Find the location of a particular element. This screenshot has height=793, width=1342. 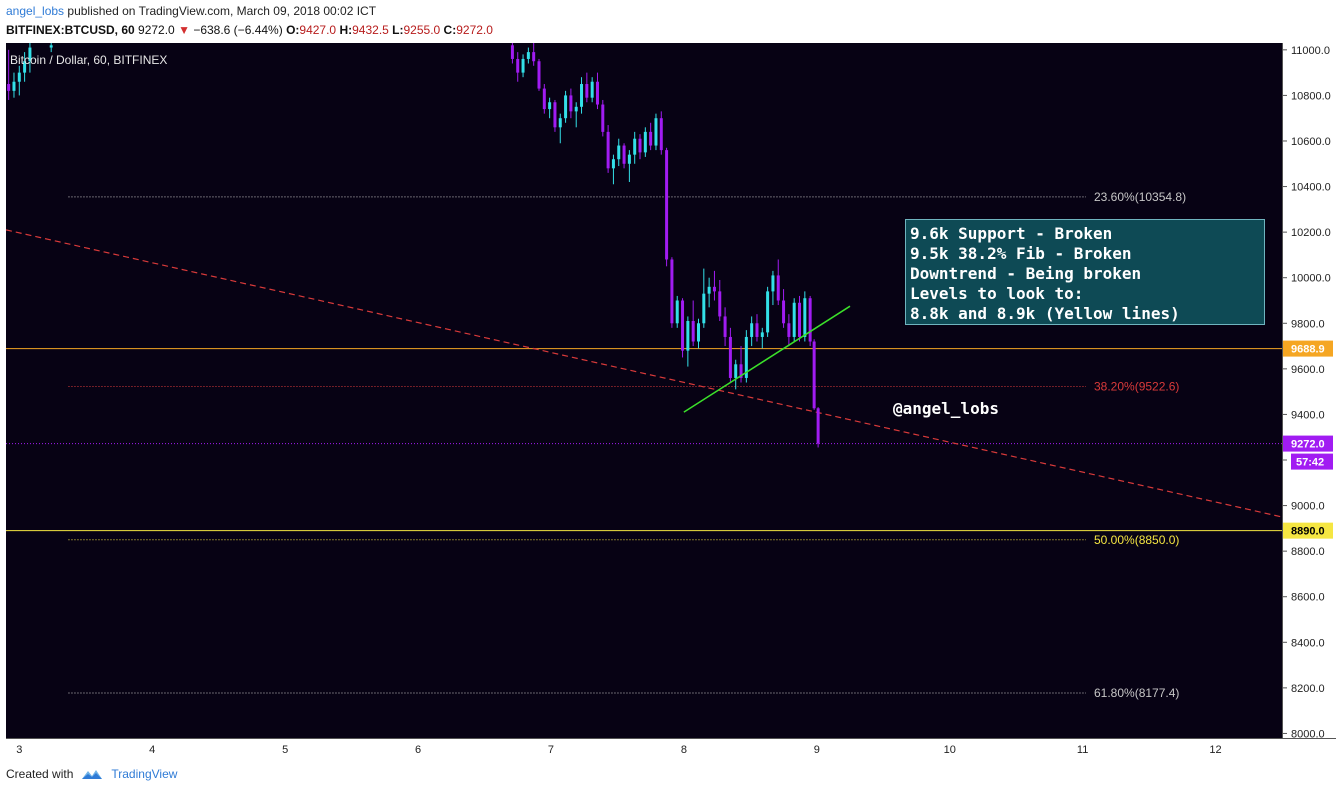

author-link: angel_lobs is located at coordinates (35, 11).